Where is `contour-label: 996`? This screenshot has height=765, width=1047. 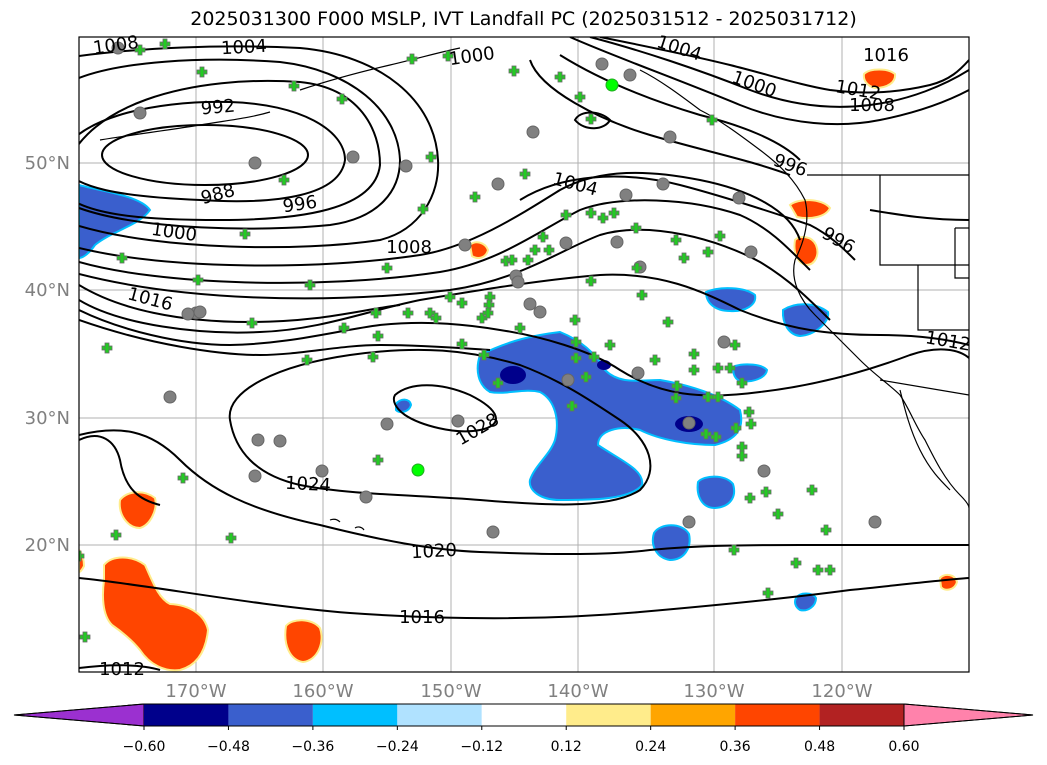
contour-label: 996 is located at coordinates (299, 205).